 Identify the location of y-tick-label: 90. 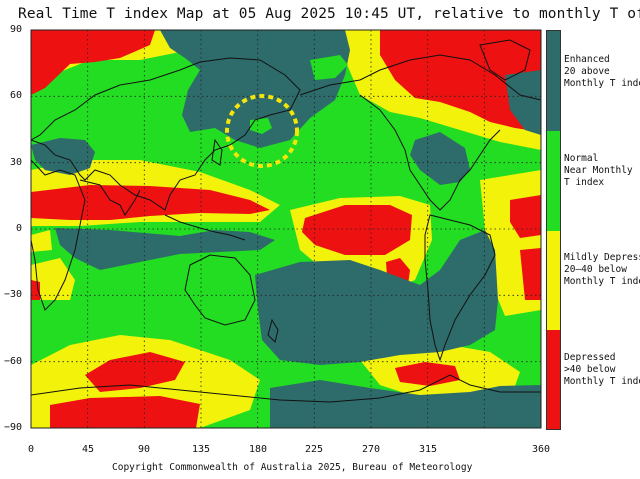
(15, 29).